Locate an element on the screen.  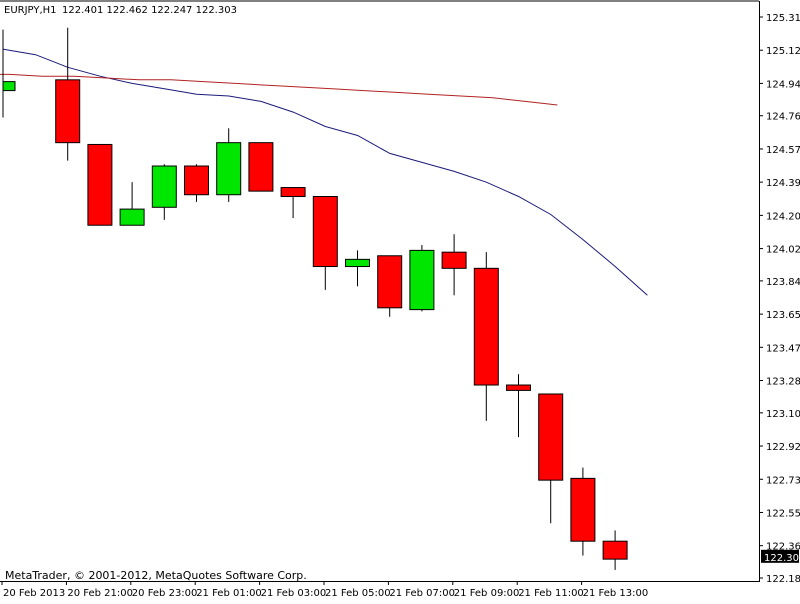
time-tick-label: 21 Feb 13:00 is located at coordinates (616, 593).